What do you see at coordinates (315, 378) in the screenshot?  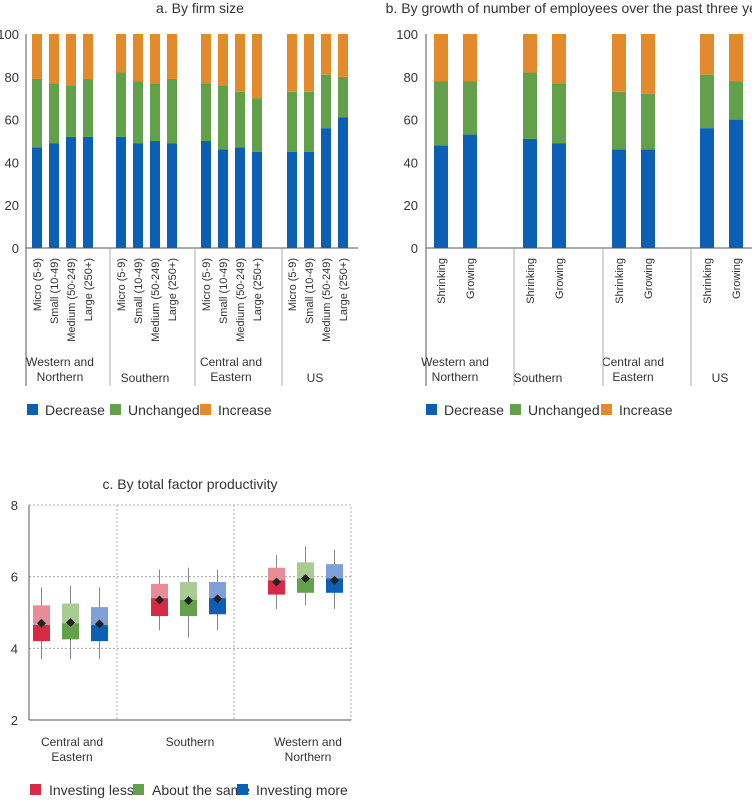 I see `group-label-line: US` at bounding box center [315, 378].